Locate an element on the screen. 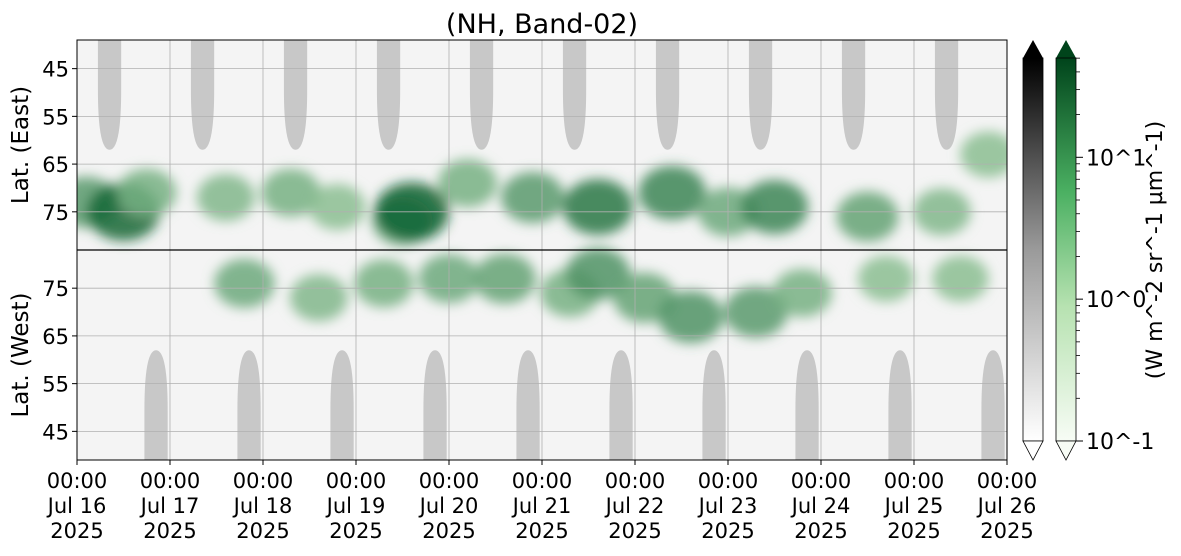 This screenshot has width=1181, height=556. x-tick-label: Jul 18 is located at coordinates (262, 506).